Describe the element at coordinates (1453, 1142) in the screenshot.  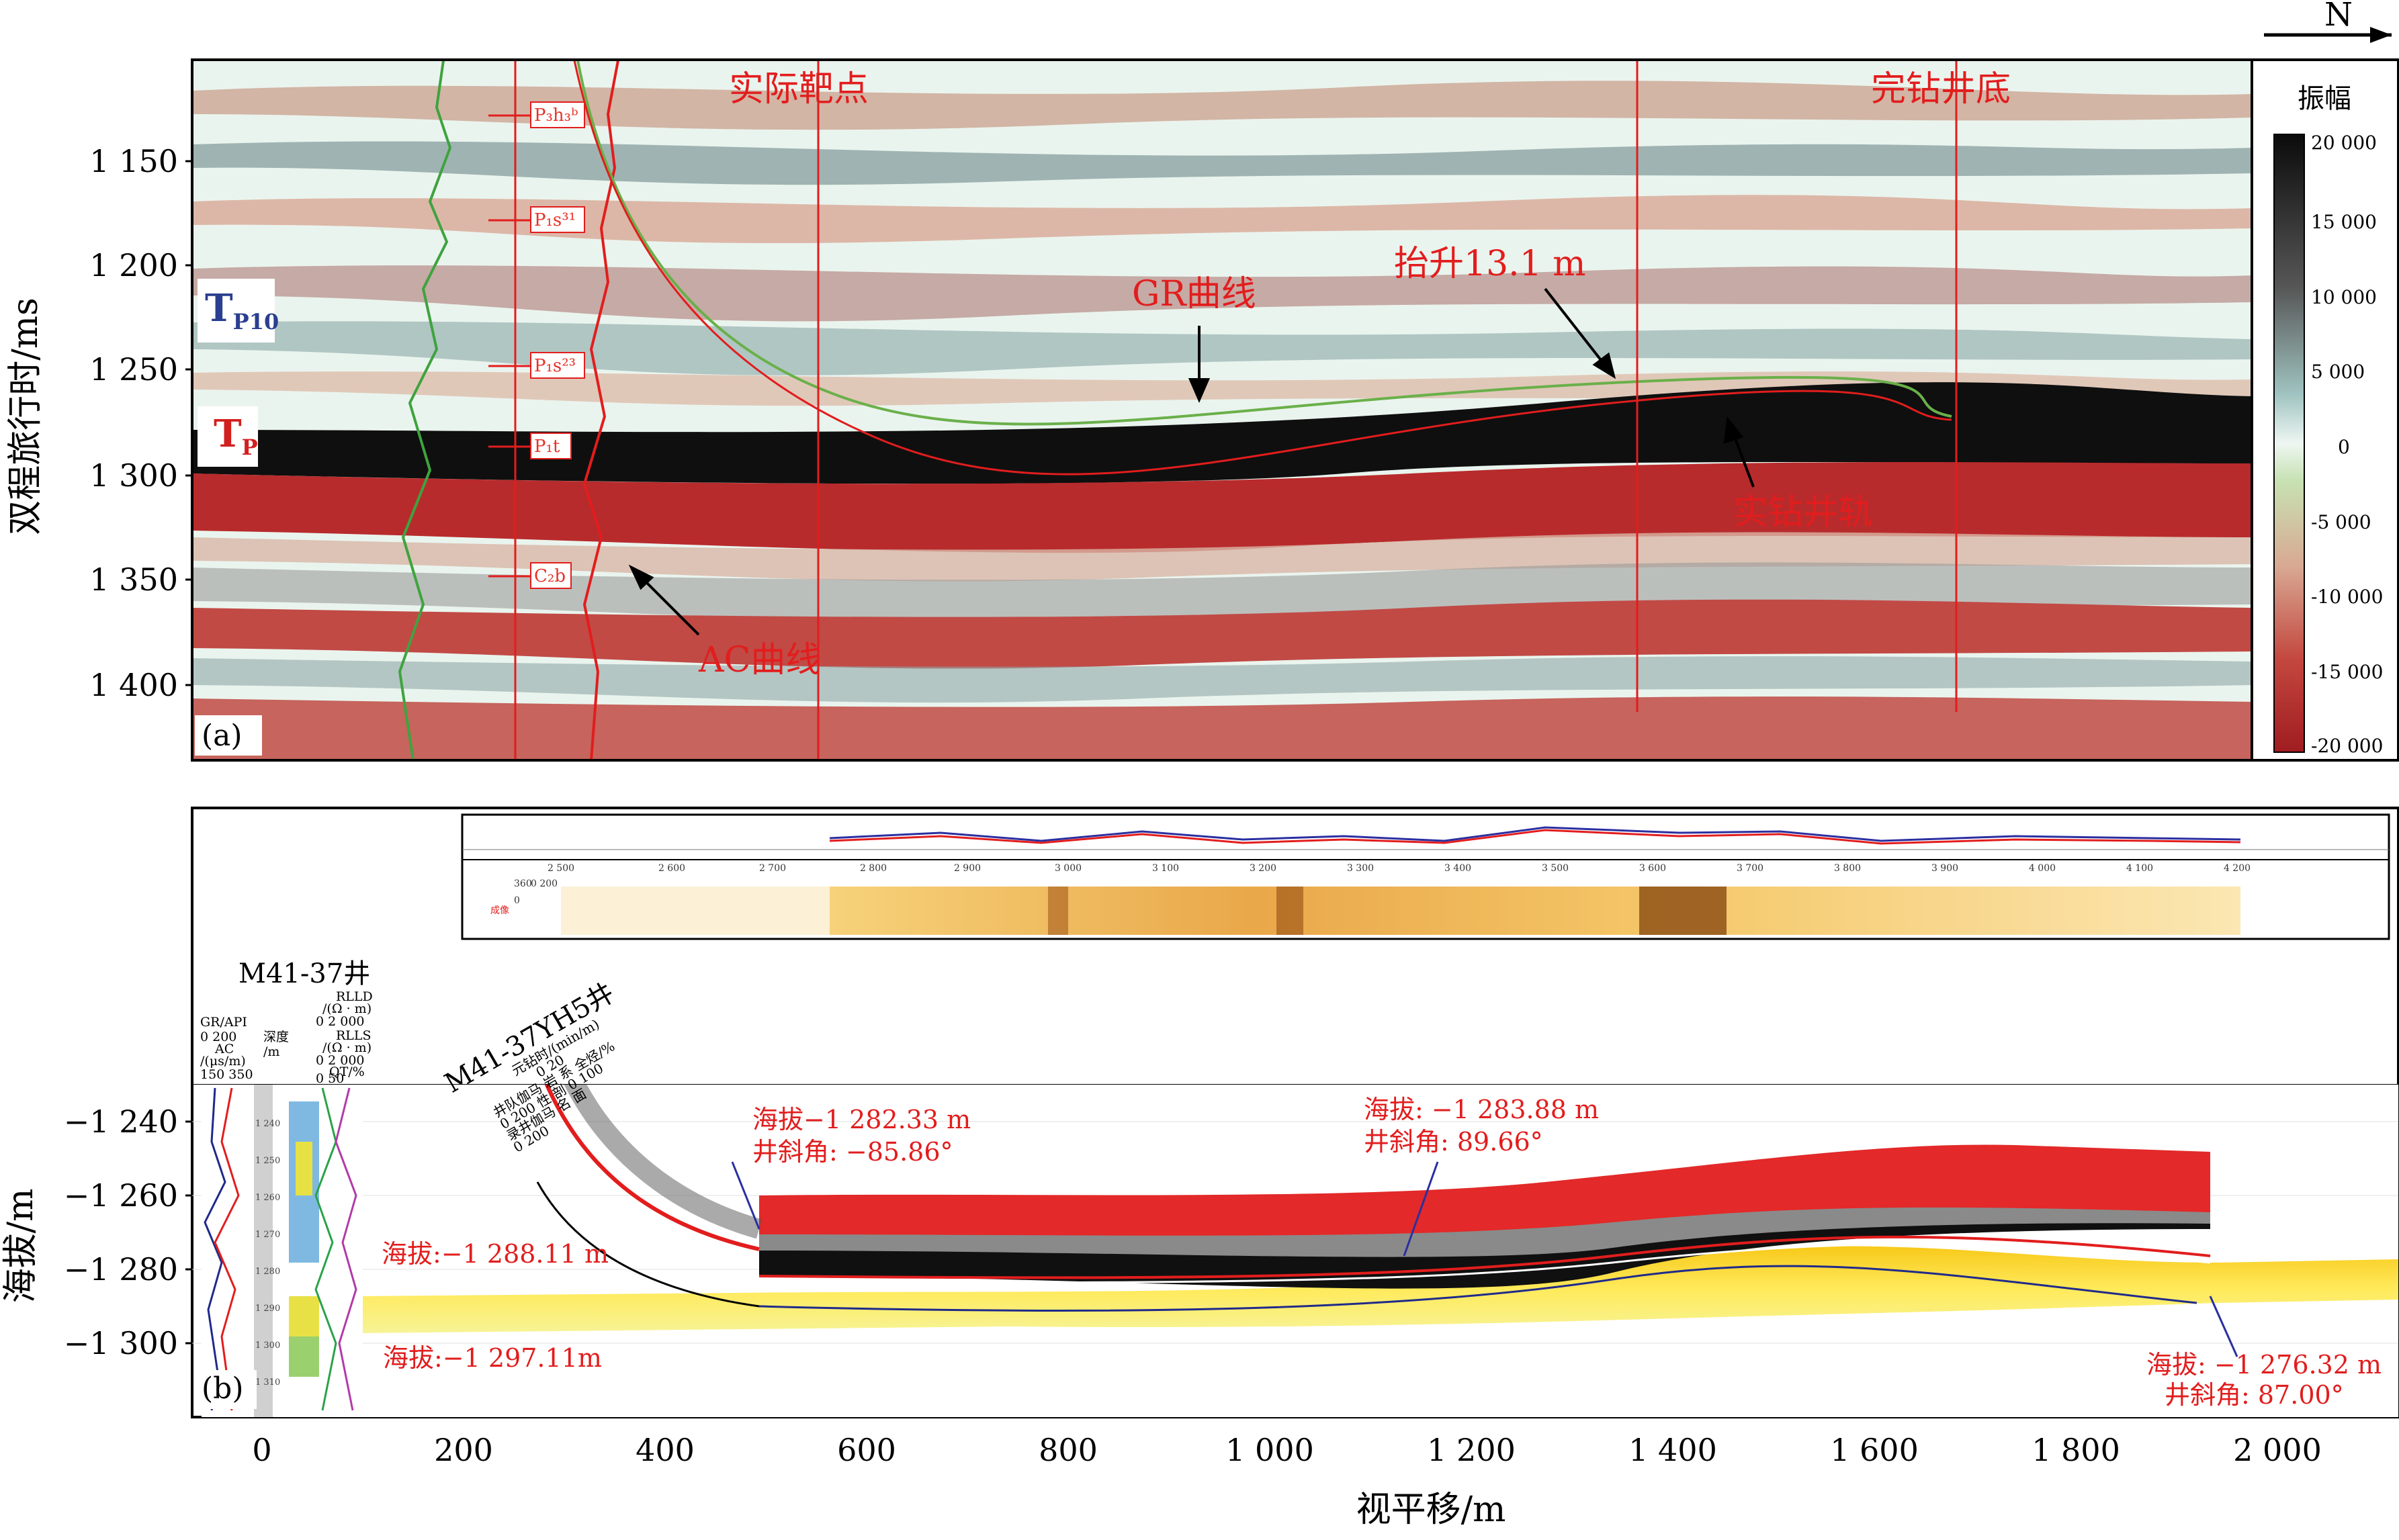
I see `dip-2: 井斜角: 89.66°` at that location.